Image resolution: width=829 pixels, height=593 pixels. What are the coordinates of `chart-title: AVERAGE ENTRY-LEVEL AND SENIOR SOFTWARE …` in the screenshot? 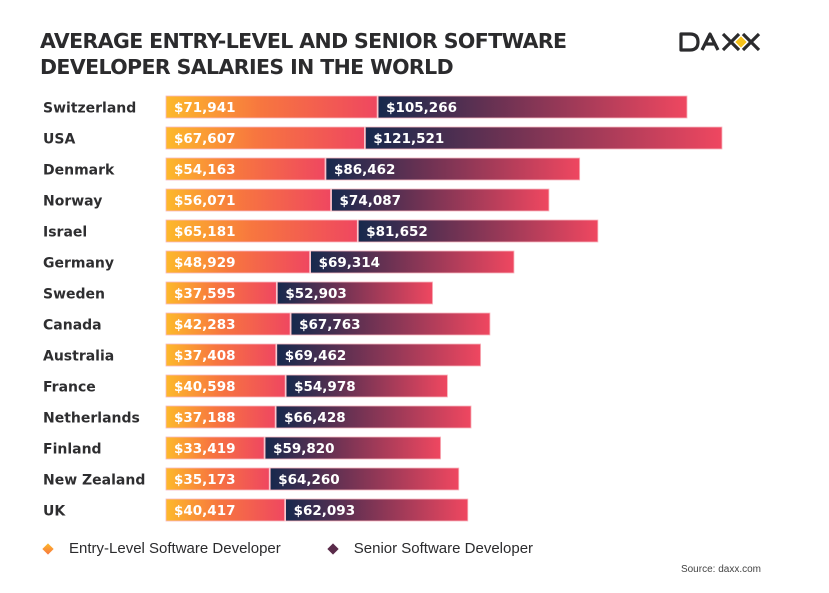 It's located at (340, 54).